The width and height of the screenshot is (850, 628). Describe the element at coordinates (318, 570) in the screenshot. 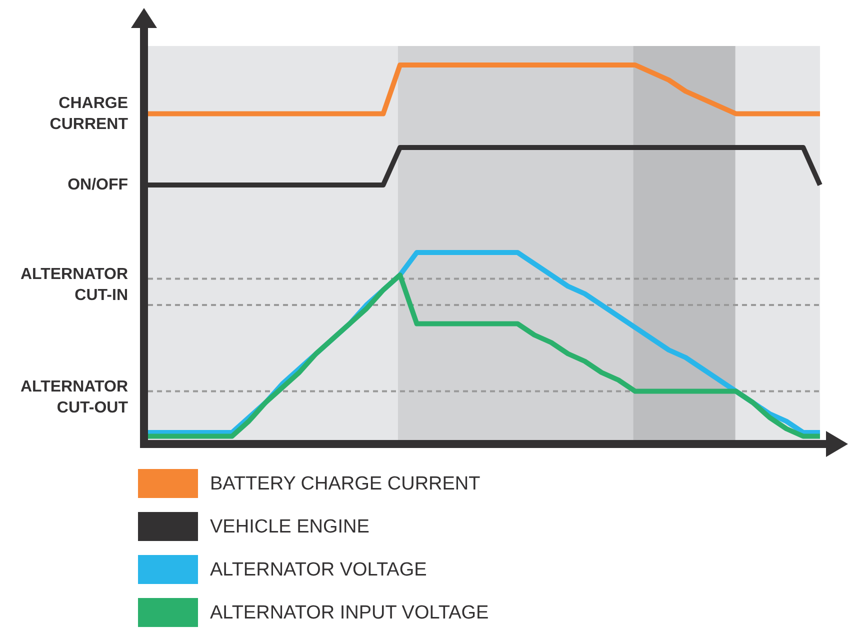

I see `legend-label: ALTERNATOR VOLTAGE` at that location.